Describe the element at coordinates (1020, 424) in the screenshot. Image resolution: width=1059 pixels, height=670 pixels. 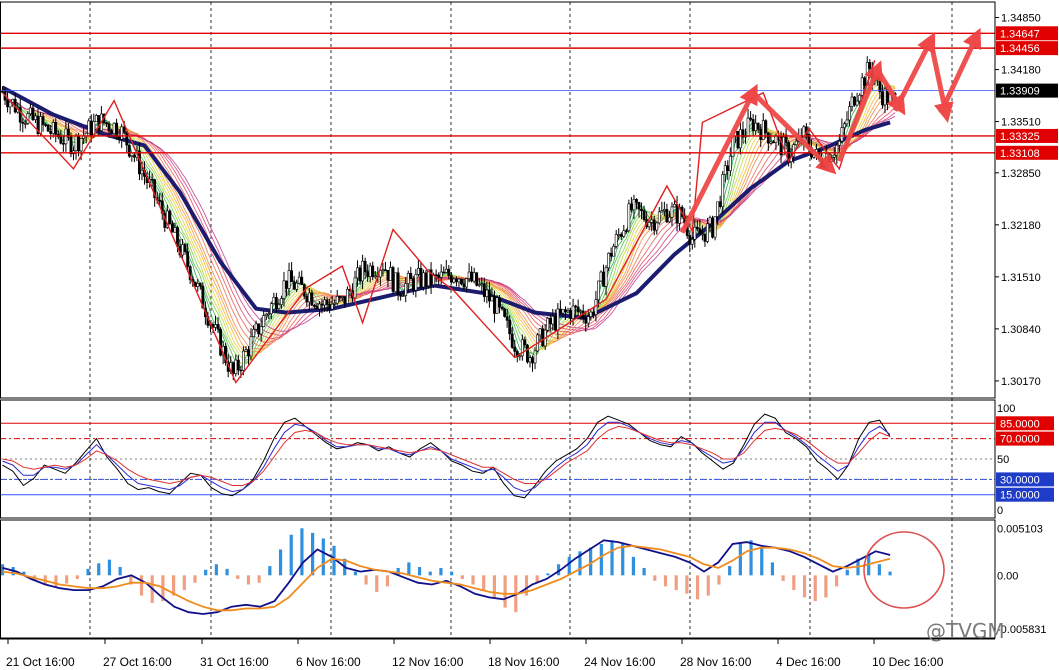
I see `osc-level-text: 85.0000` at that location.